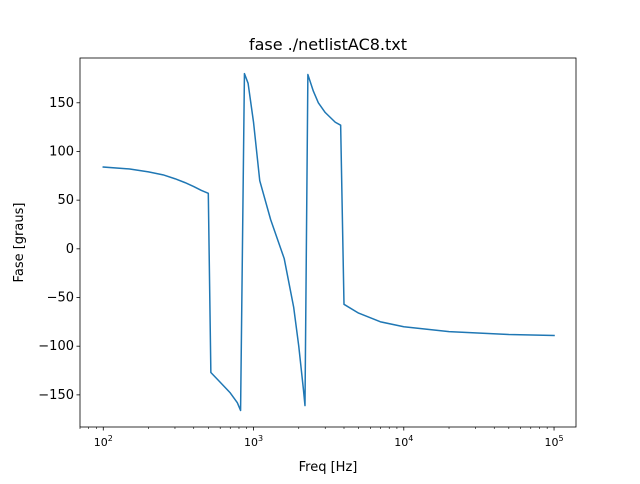 The image size is (640, 484). I want to click on y-tick-label: 50, so click(65, 200).